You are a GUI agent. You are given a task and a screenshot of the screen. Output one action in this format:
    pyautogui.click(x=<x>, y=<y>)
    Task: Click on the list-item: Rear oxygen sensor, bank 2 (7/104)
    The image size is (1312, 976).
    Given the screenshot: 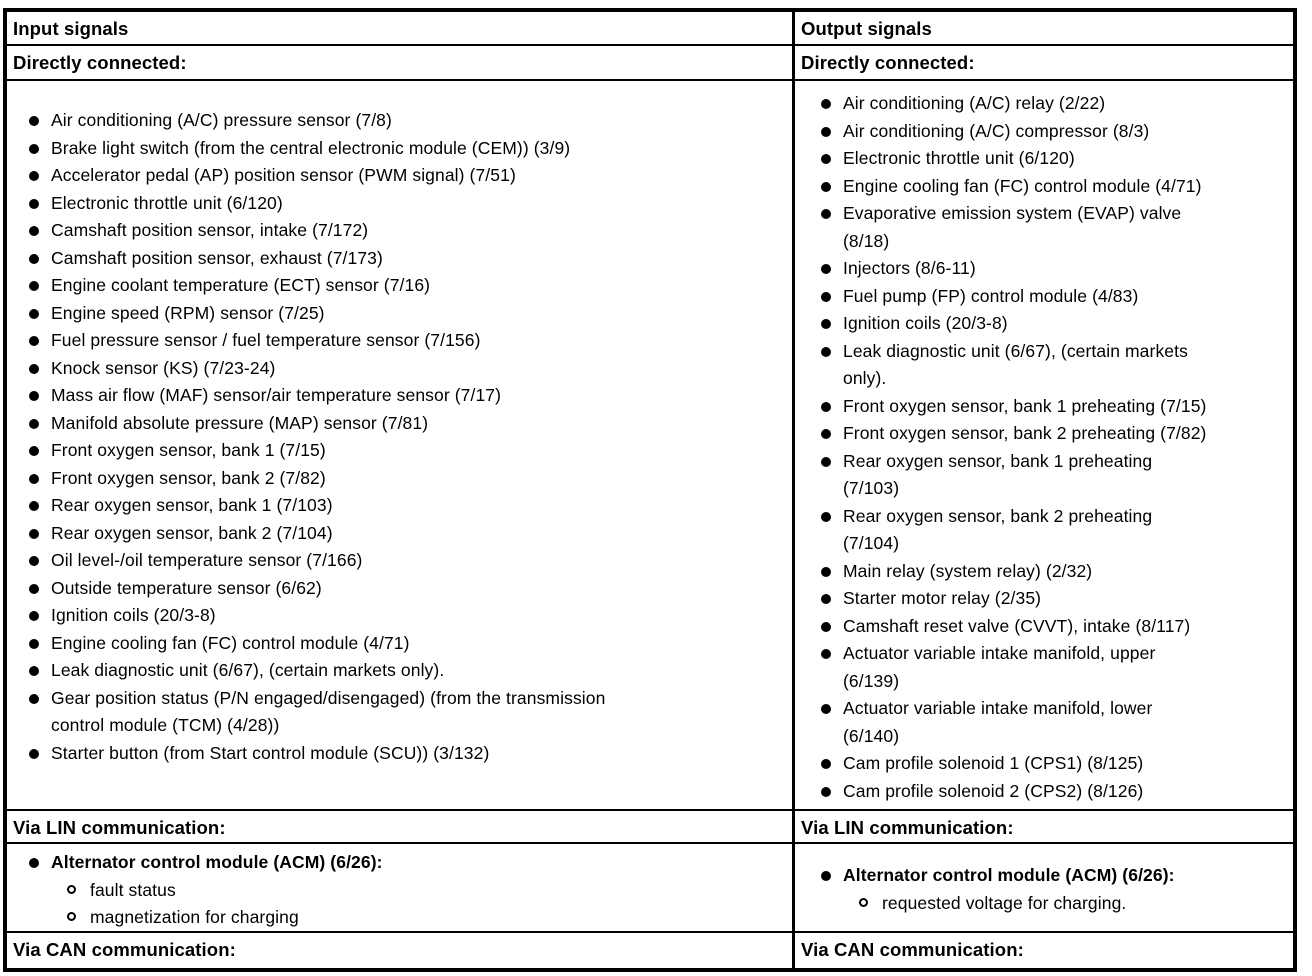 What is the action you would take?
    pyautogui.click(x=399, y=534)
    